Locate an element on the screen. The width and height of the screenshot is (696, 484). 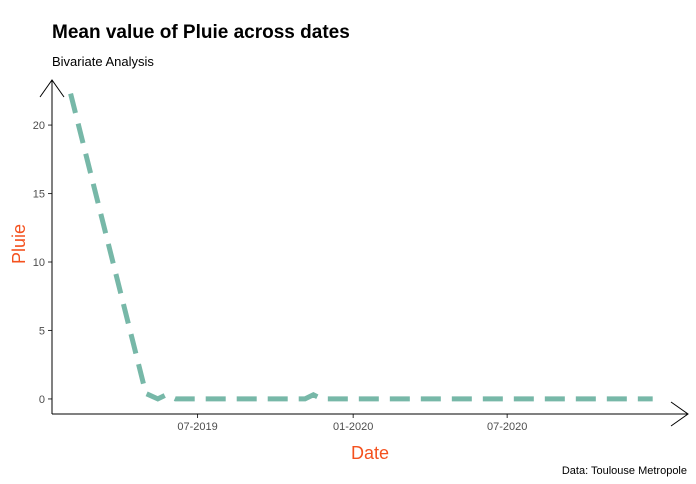
x-axis-title: Date is located at coordinates (370, 453).